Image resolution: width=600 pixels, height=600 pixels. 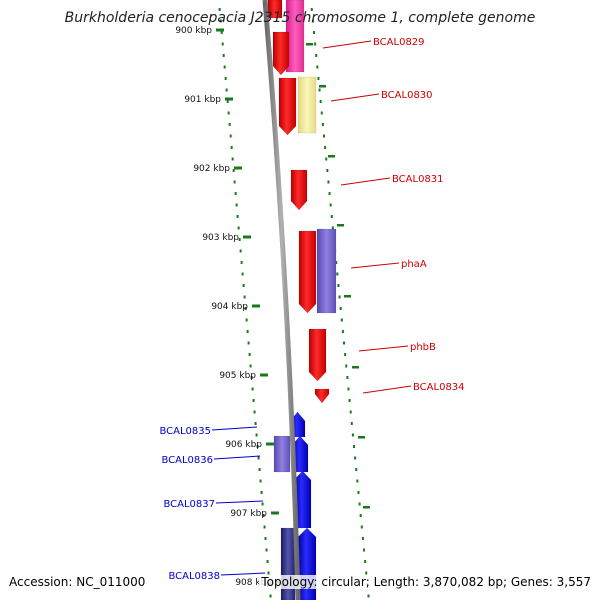 I want to click on ruler-tick-label: 901 kbp, so click(x=202, y=100).